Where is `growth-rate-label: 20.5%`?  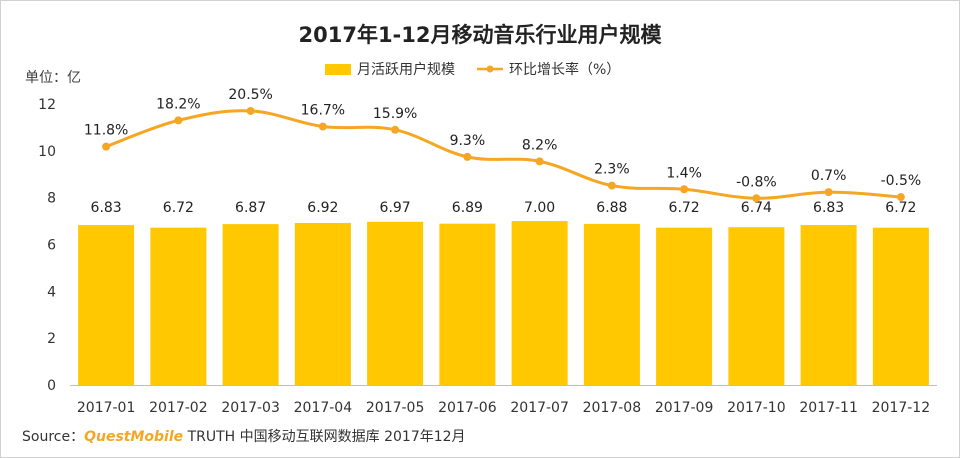 growth-rate-label: 20.5% is located at coordinates (250, 95).